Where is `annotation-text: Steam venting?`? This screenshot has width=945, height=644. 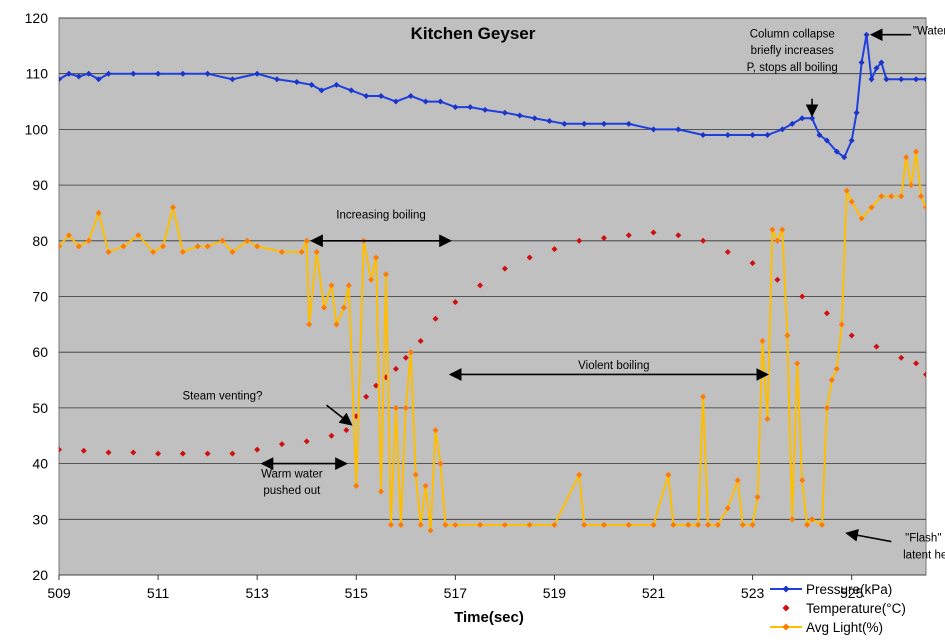
annotation-text: Steam venting? is located at coordinates (223, 397).